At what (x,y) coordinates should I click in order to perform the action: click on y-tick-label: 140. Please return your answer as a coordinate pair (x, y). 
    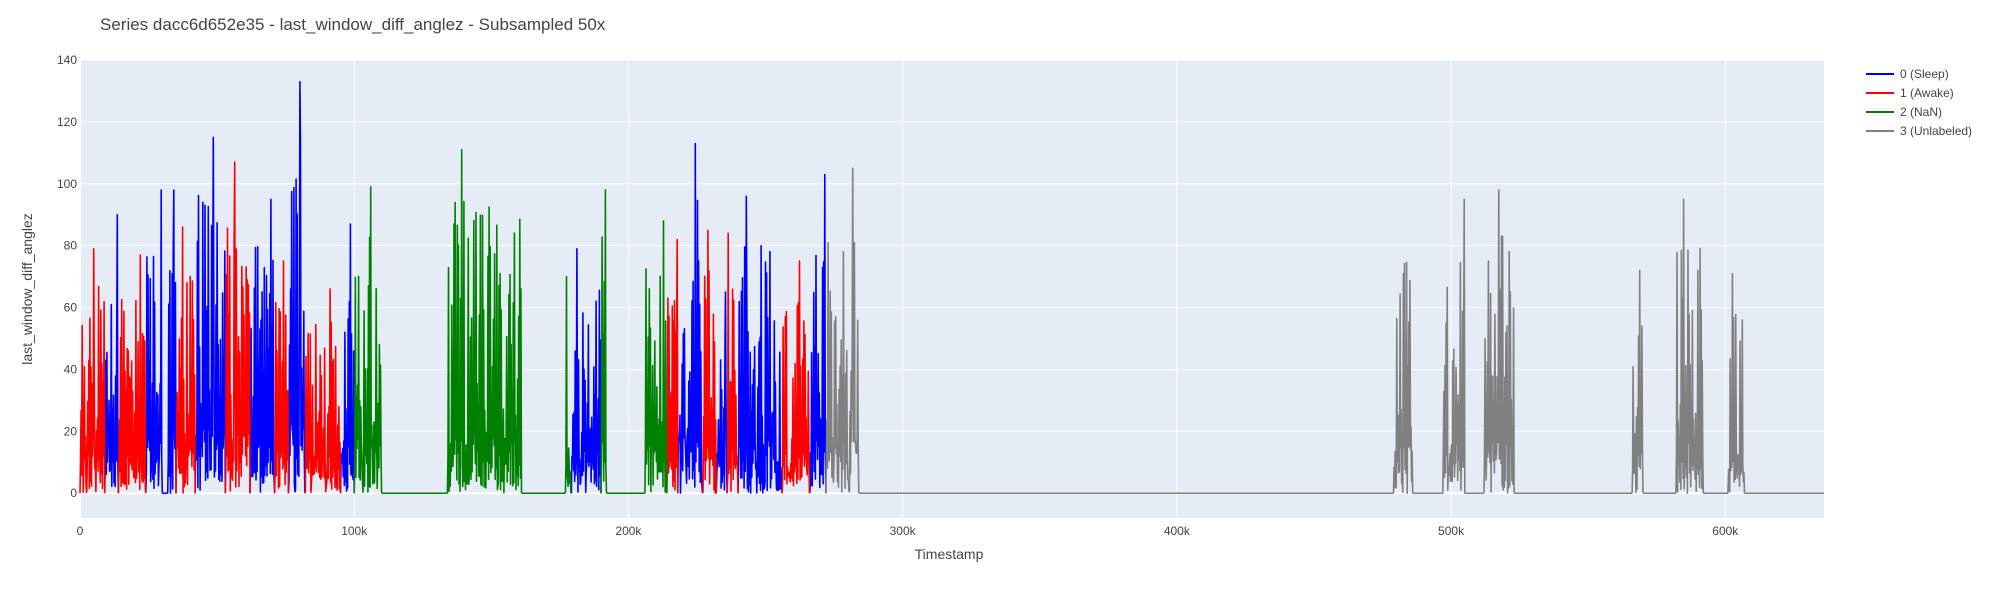
    Looking at the image, I should click on (67, 60).